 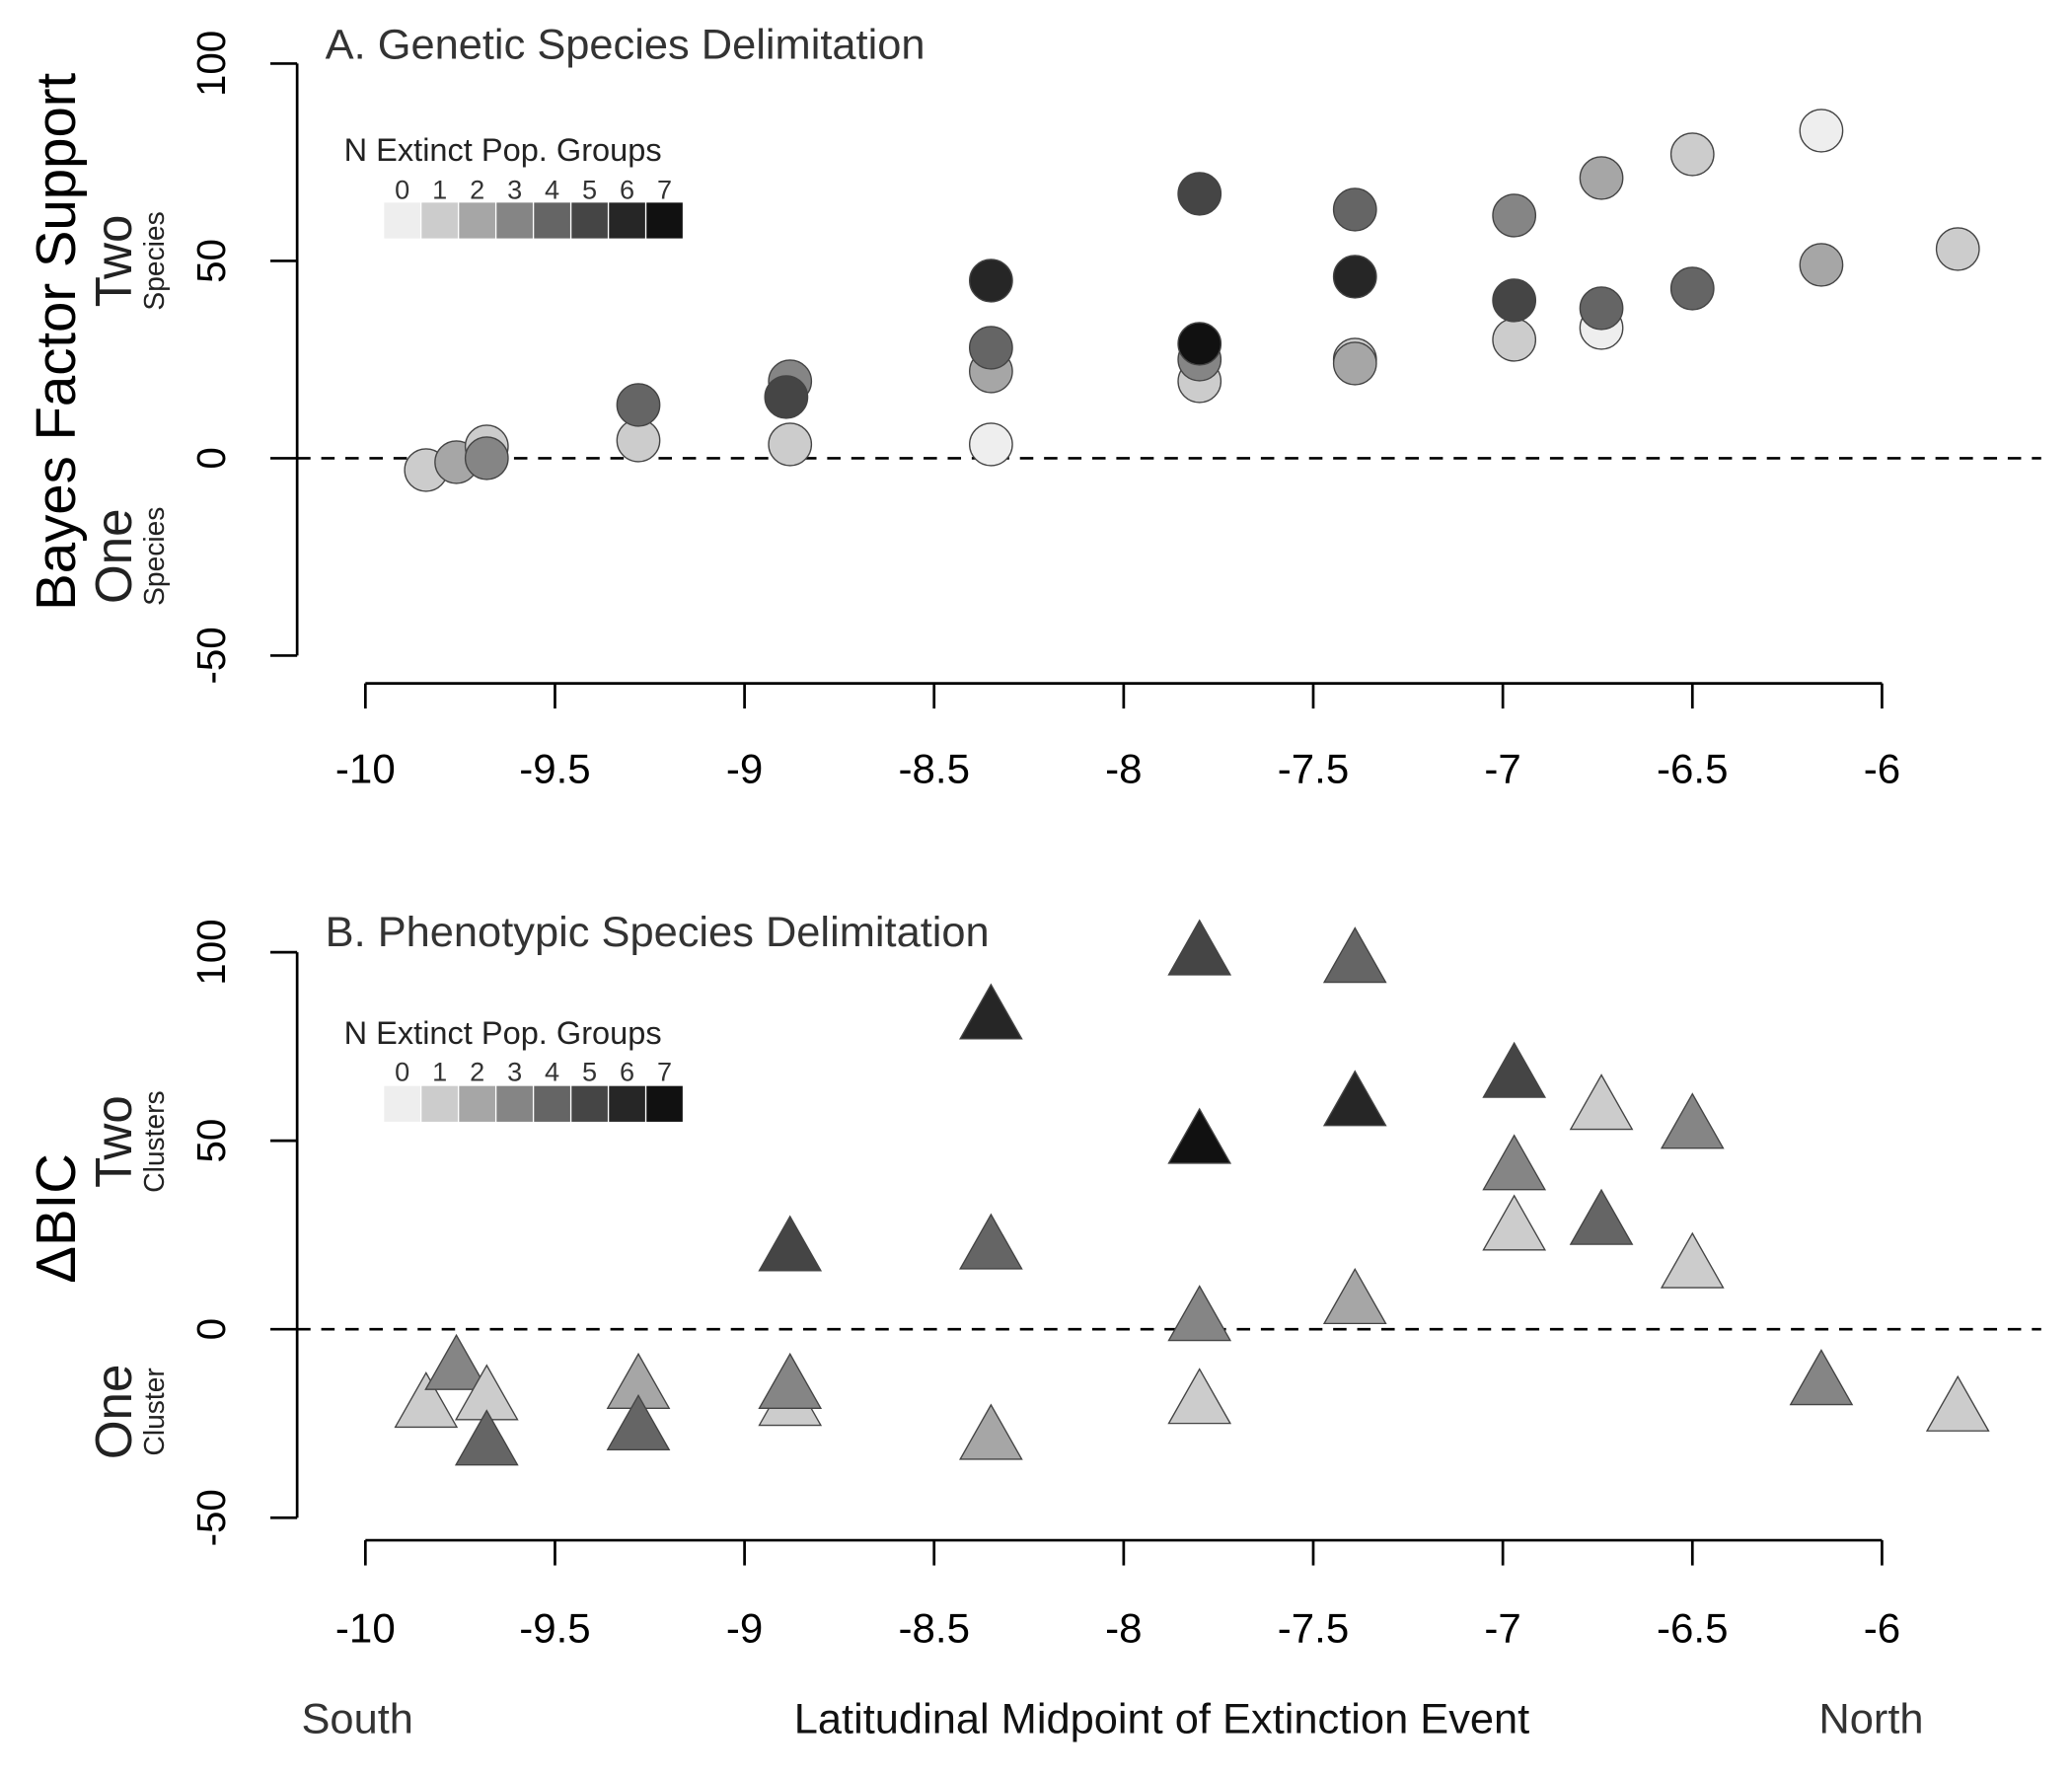 I want to click on legend-label: 0, so click(x=402, y=191).